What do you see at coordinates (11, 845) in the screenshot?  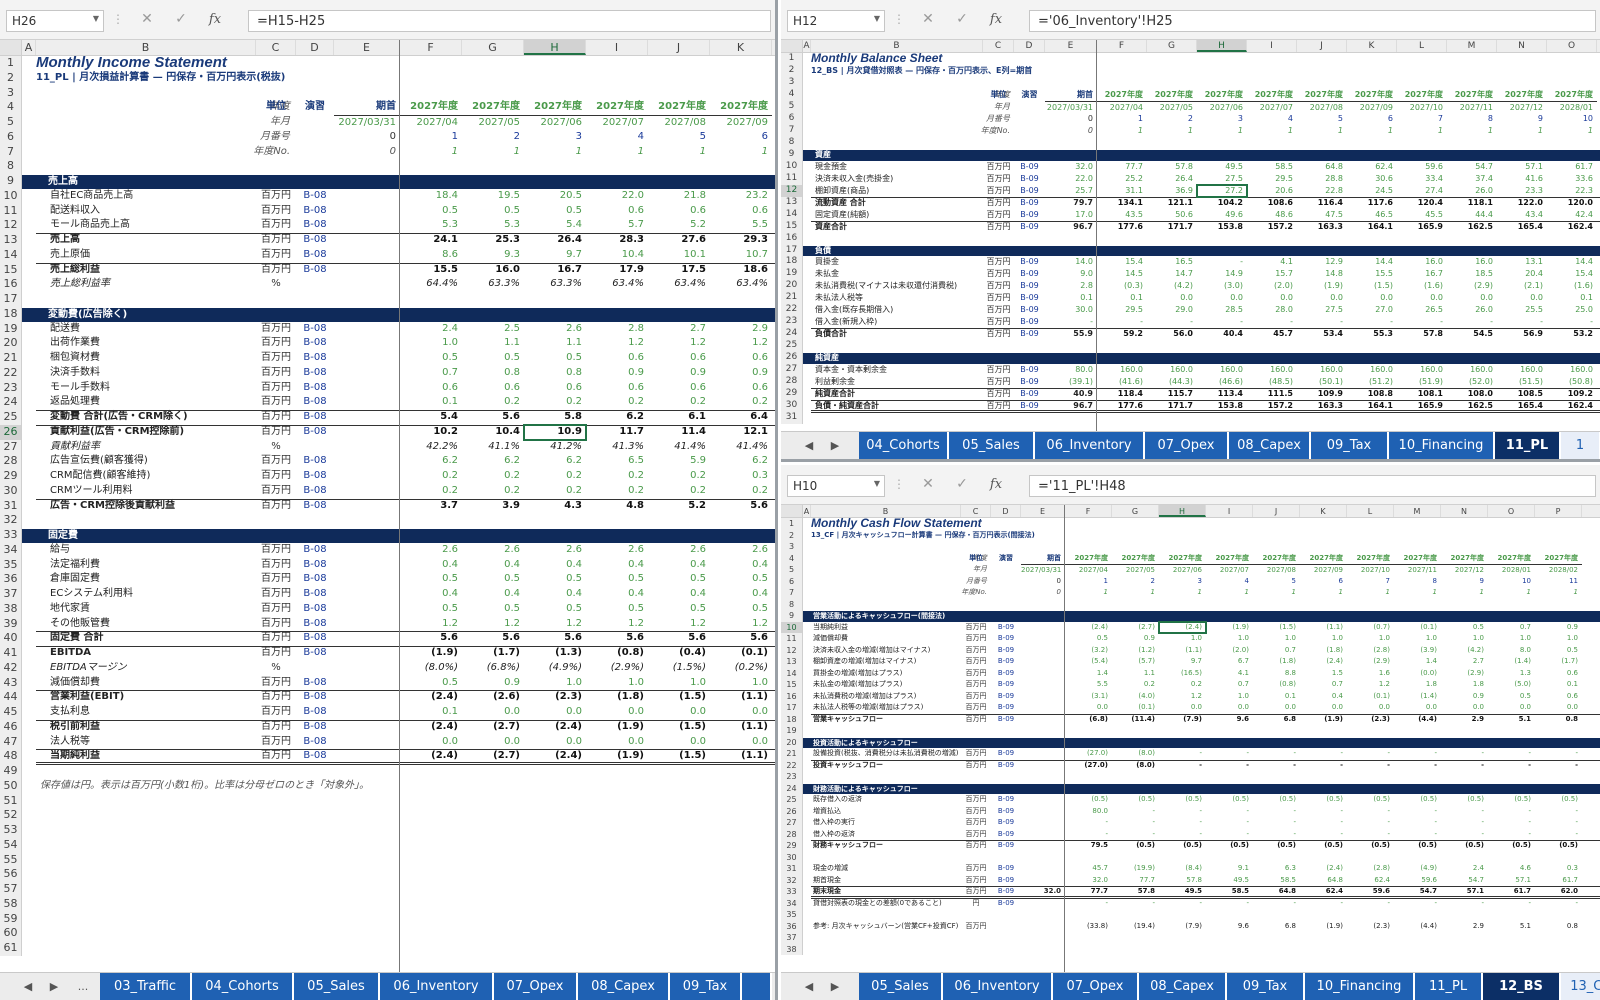 I see `row-header: 54` at bounding box center [11, 845].